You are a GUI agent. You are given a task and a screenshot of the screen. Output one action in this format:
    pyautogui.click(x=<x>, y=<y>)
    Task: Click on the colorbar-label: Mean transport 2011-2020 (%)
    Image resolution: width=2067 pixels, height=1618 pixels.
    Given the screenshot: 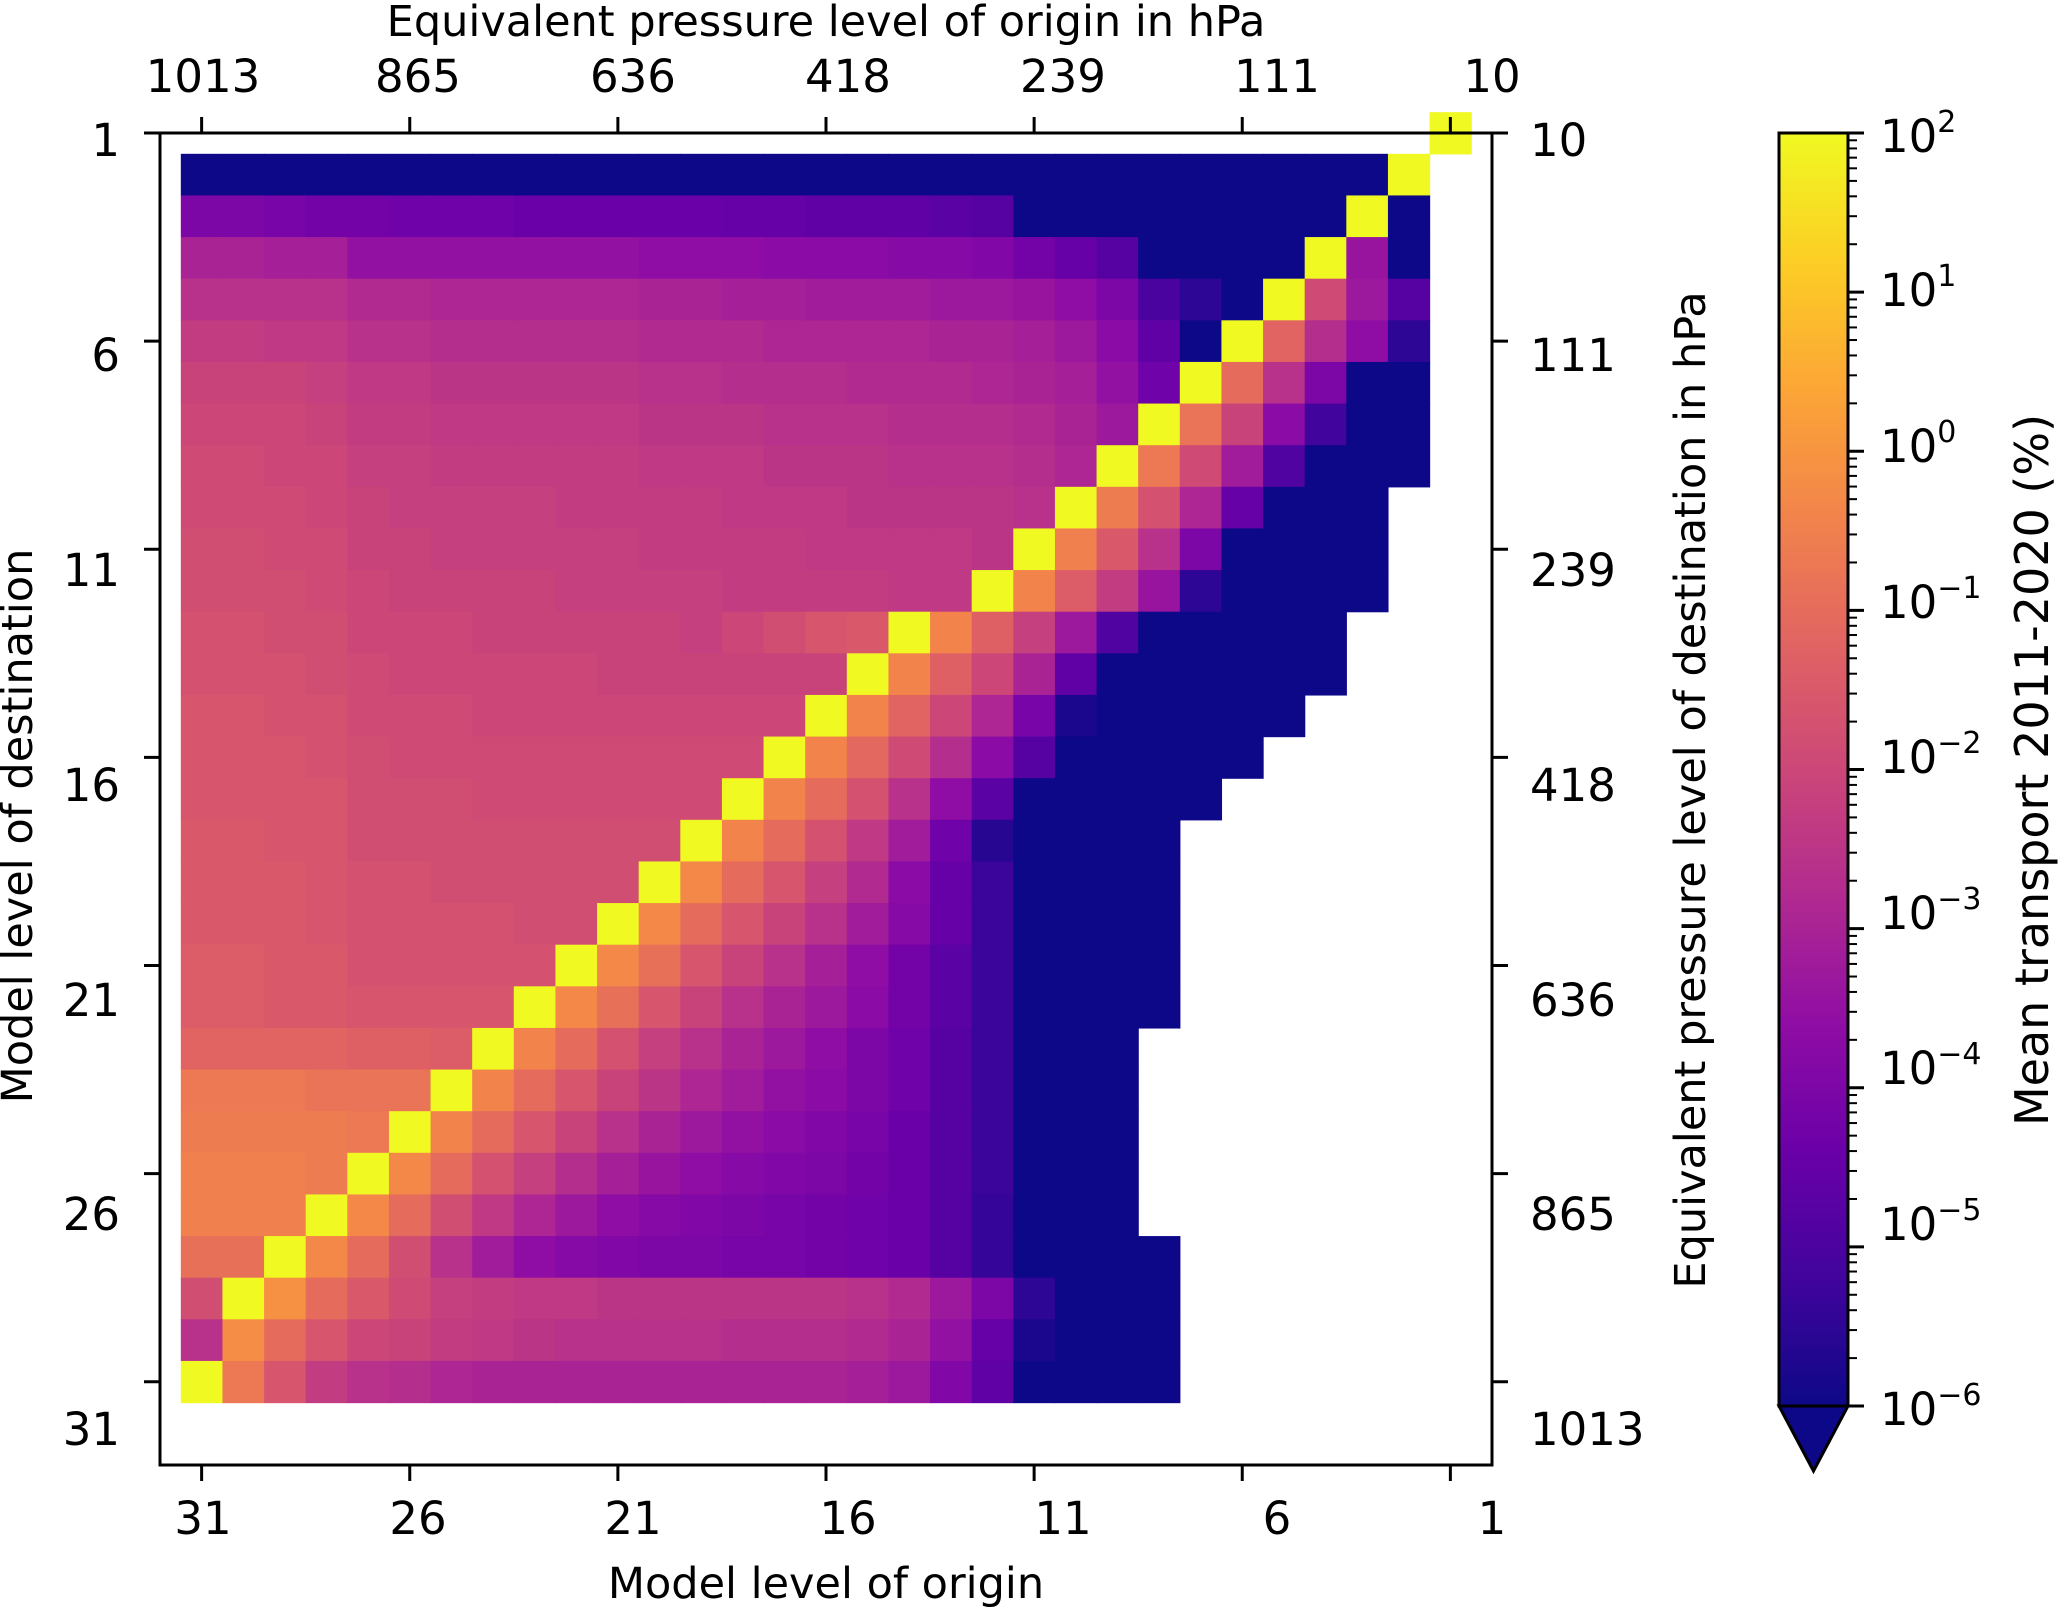 What is the action you would take?
    pyautogui.click(x=2032, y=770)
    